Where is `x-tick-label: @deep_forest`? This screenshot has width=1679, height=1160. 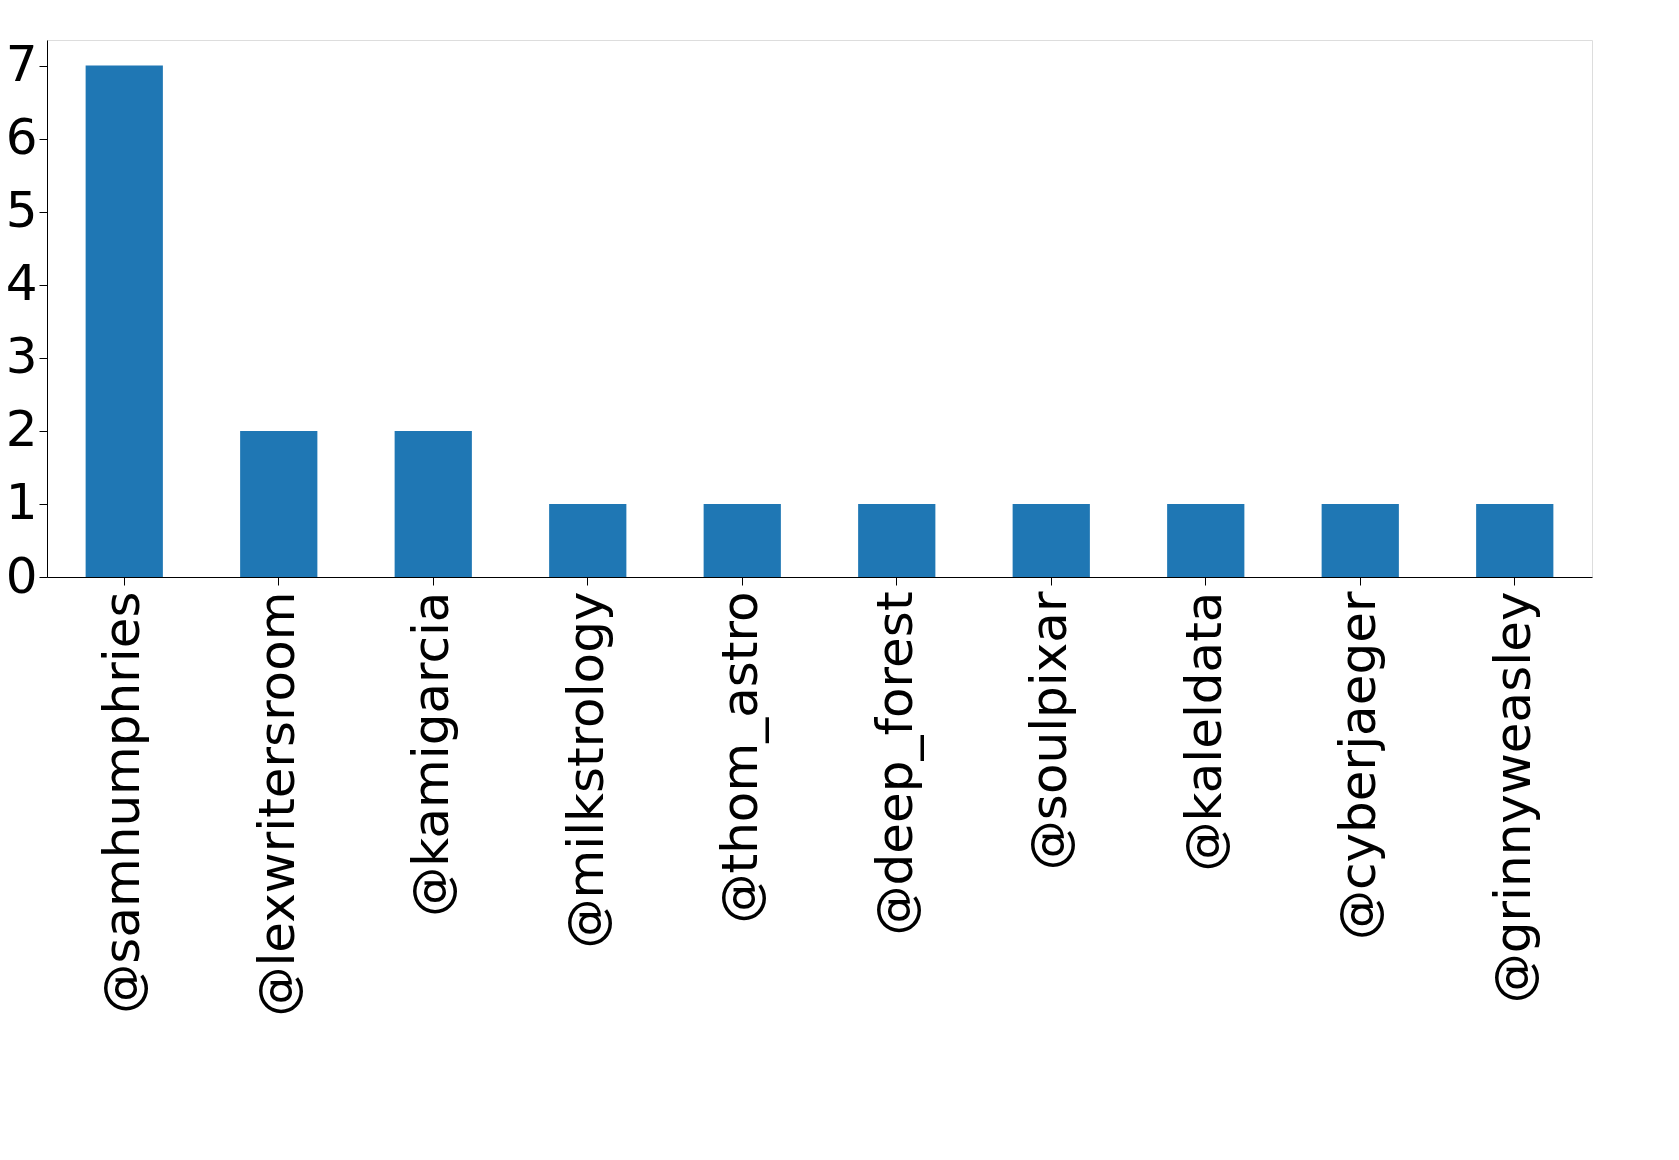 x-tick-label: @deep_forest is located at coordinates (894, 763).